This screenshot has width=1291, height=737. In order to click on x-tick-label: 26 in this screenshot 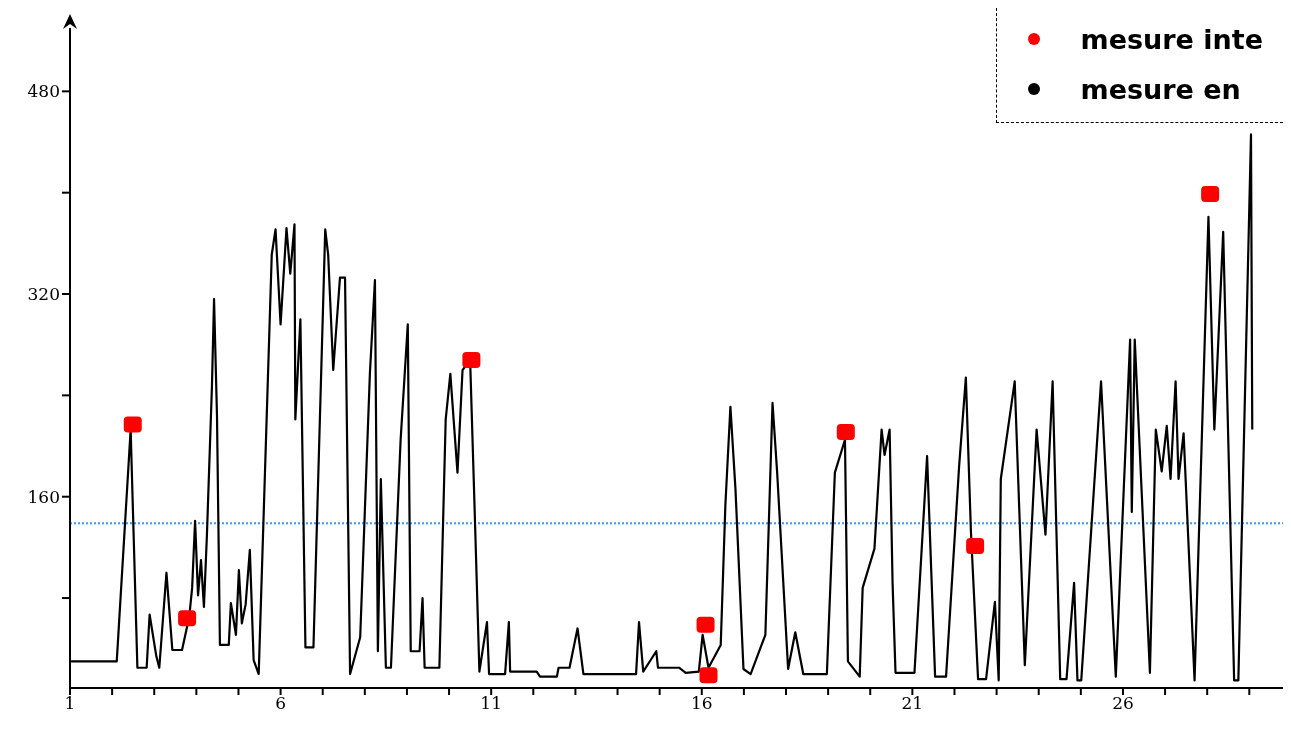, I will do `click(1123, 703)`.